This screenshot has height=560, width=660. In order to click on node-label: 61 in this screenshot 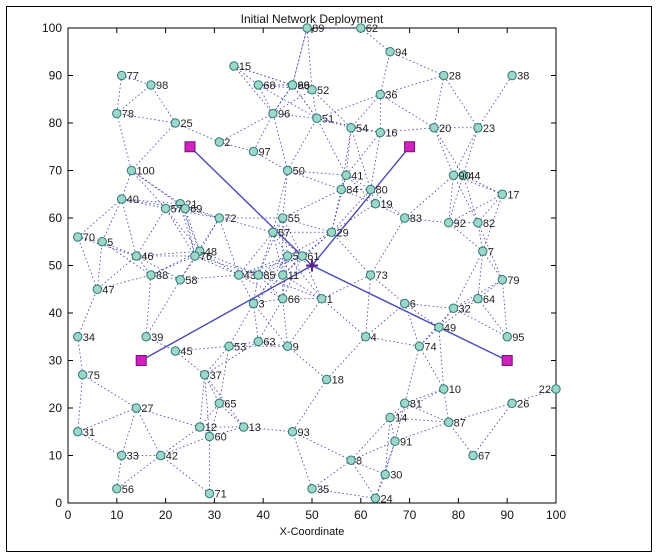, I will do `click(313, 257)`.